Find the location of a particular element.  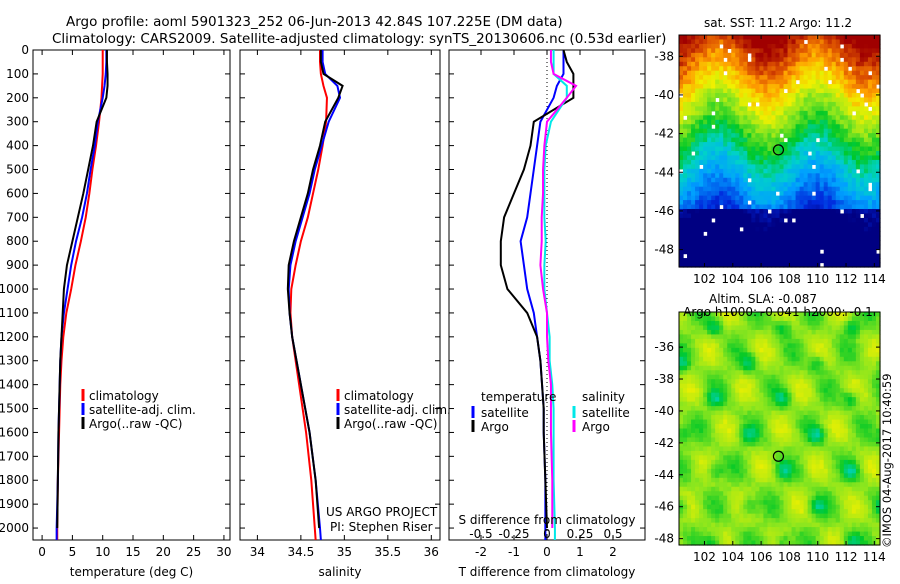

xtick-label: 35 is located at coordinates (344, 552).